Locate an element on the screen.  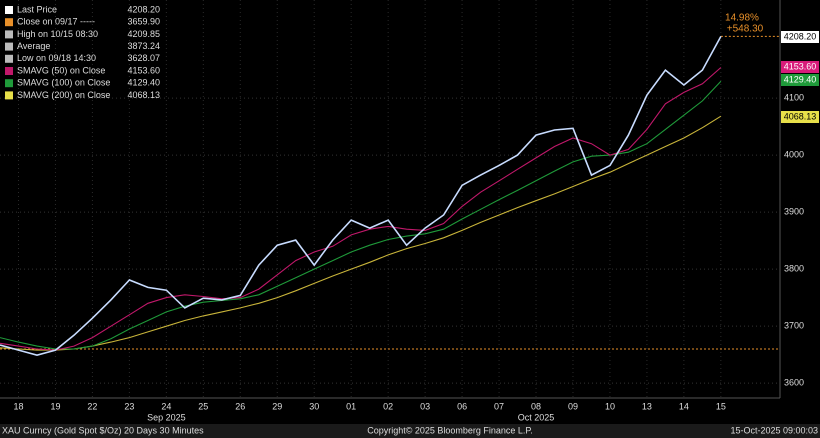
y-tick-label: 4000 is located at coordinates (794, 154).